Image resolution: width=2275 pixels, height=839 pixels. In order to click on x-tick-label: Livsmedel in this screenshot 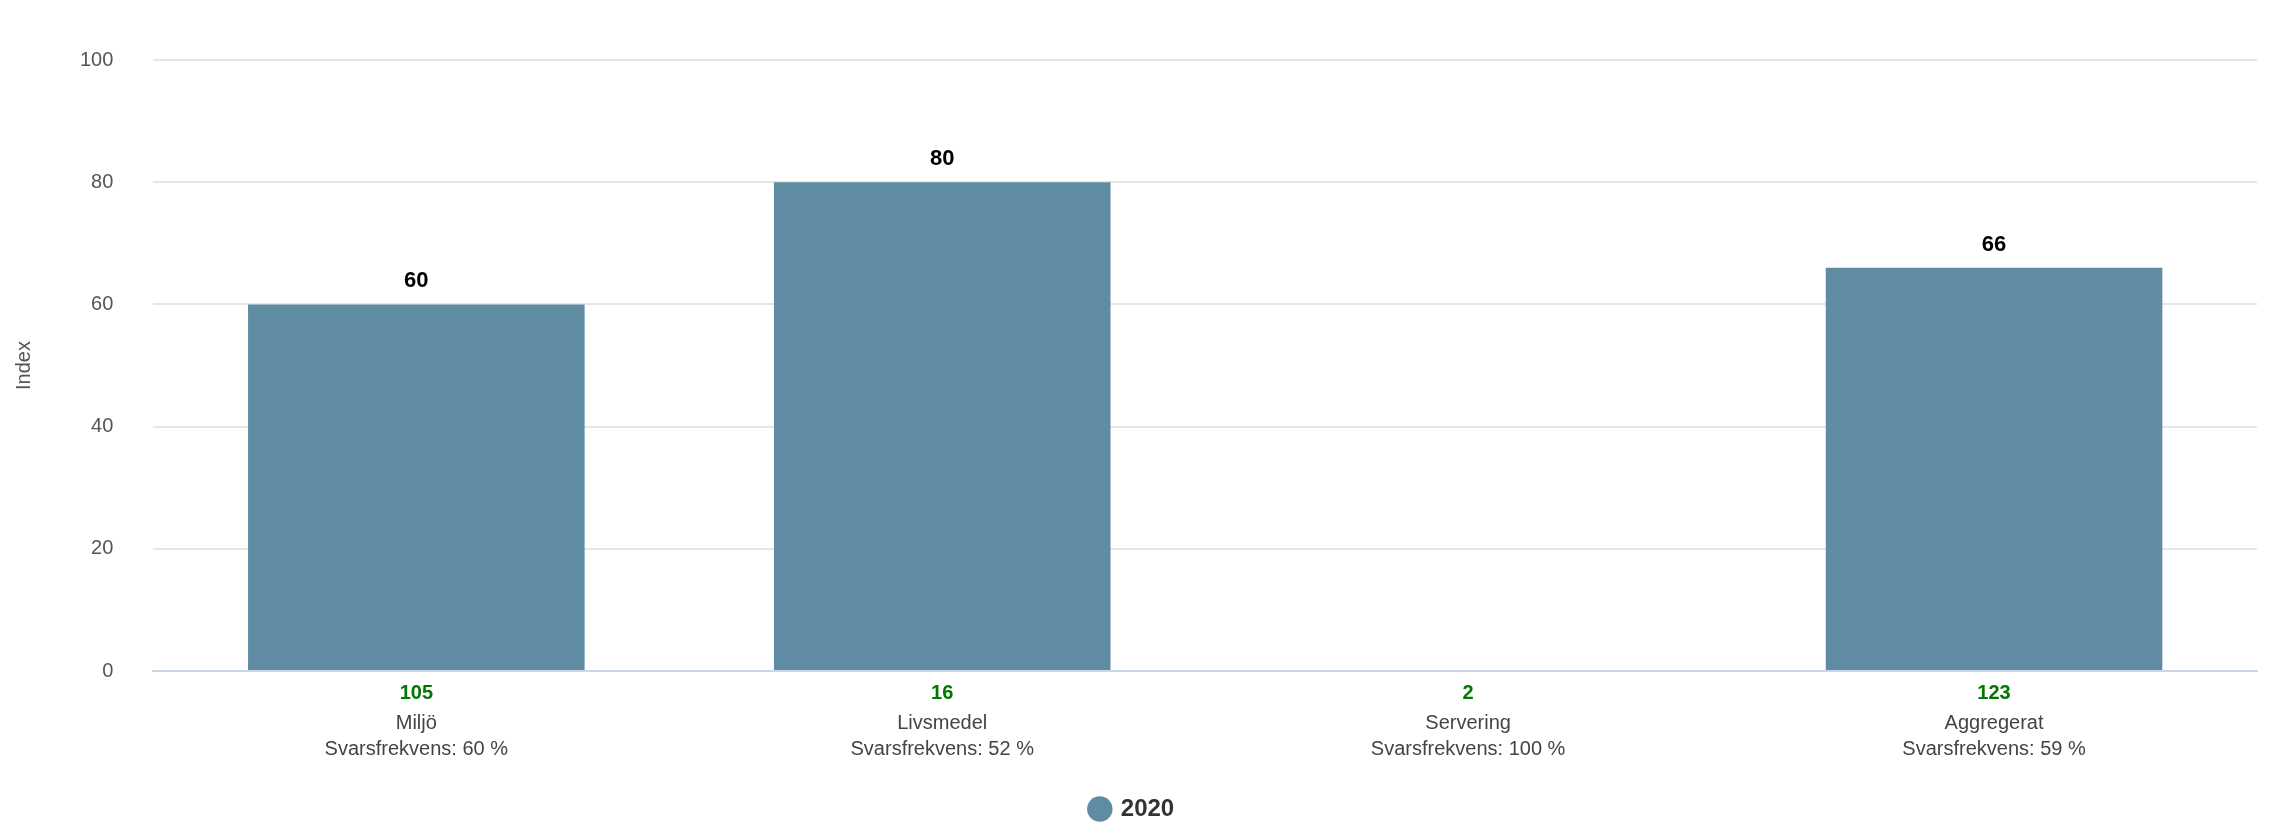, I will do `click(942, 721)`.